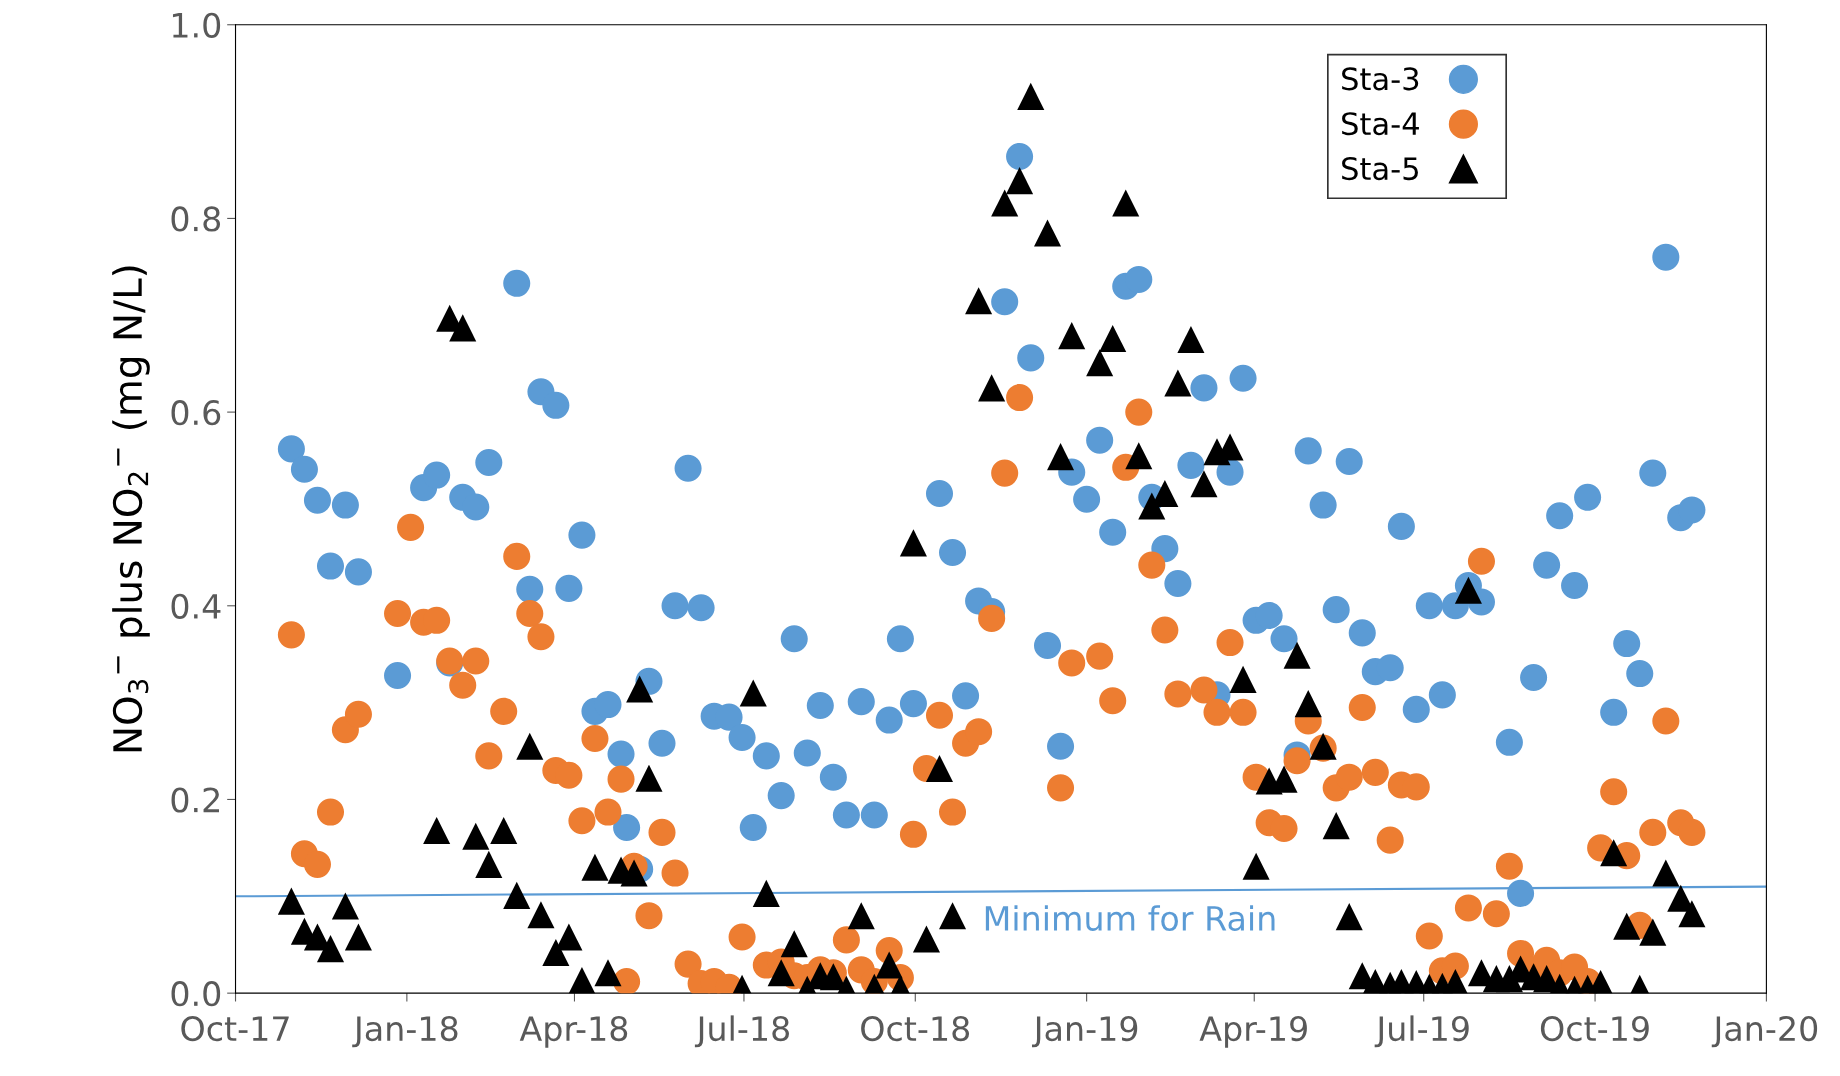 This screenshot has height=1076, width=1840. What do you see at coordinates (1253, 1031) in the screenshot?
I see `x-tick-label: Apr-19` at bounding box center [1253, 1031].